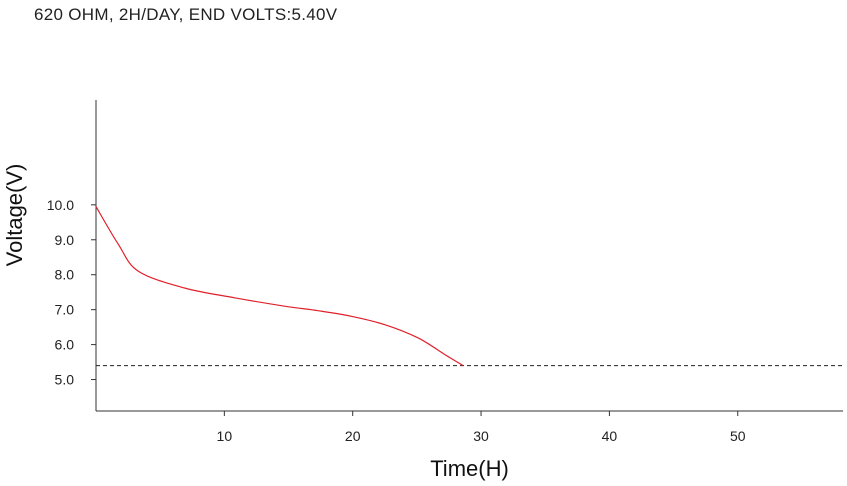 The width and height of the screenshot is (847, 486). I want to click on x-tick-label: 50, so click(738, 436).